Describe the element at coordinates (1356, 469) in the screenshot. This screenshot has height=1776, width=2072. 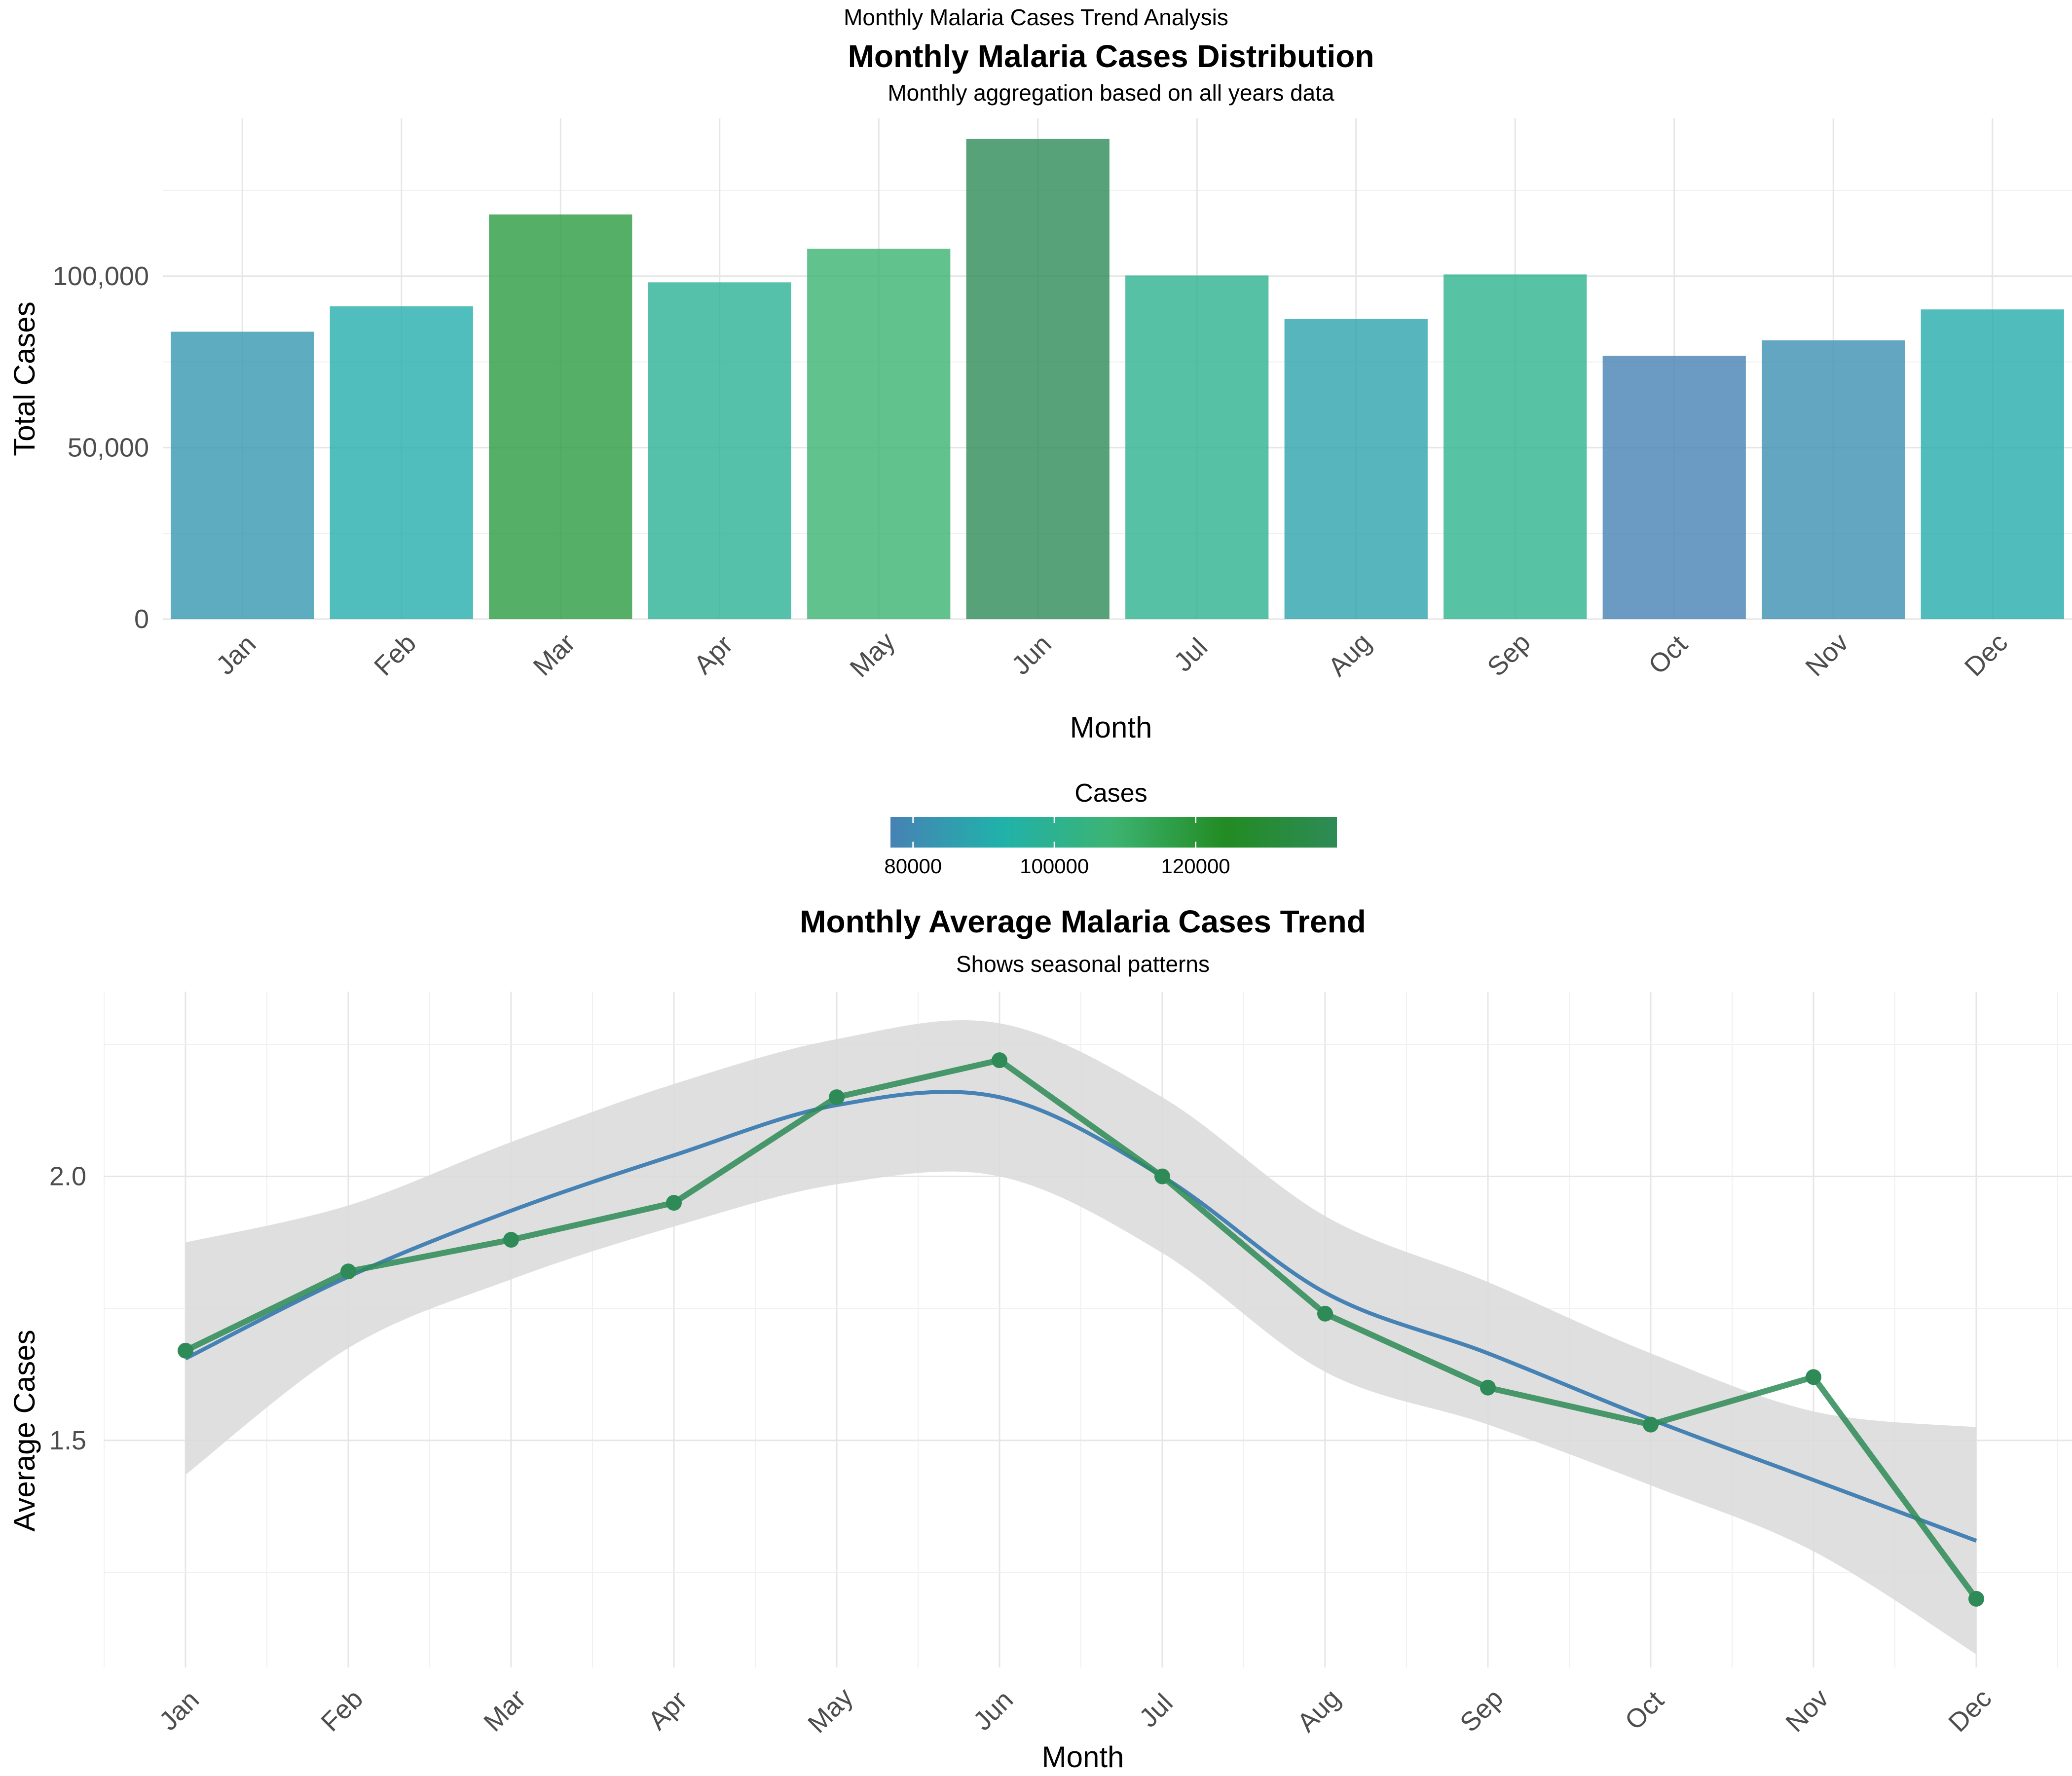
I see `bar-aug` at that location.